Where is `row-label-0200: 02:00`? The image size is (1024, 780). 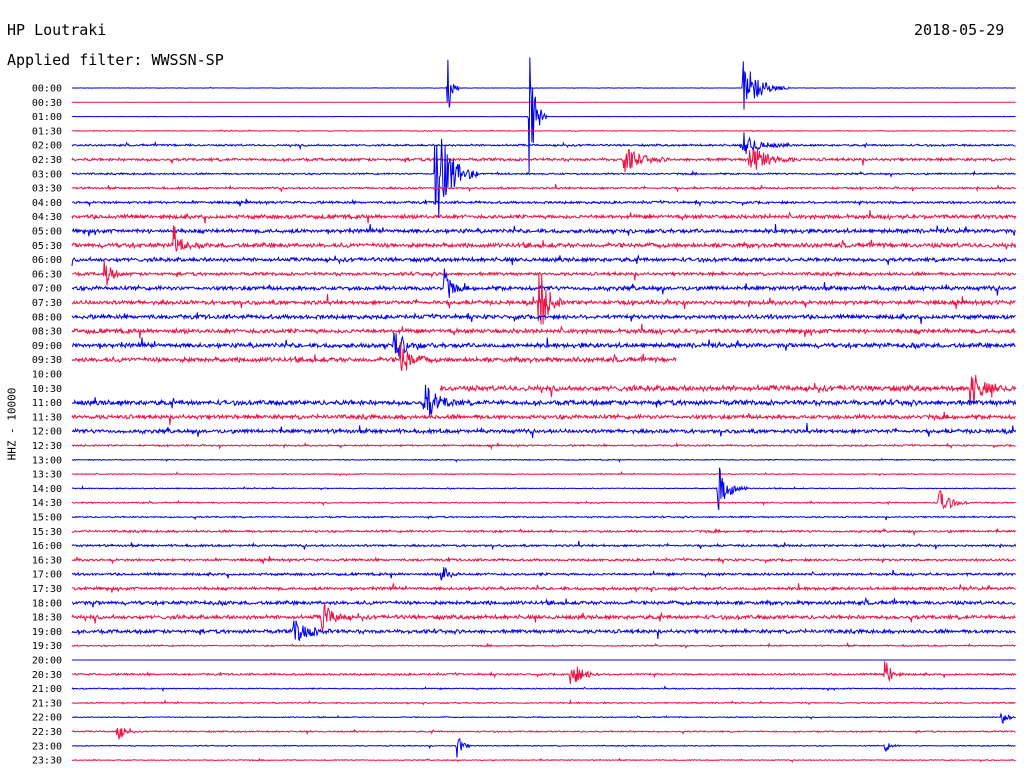
row-label-0200: 02:00 is located at coordinates (47, 146).